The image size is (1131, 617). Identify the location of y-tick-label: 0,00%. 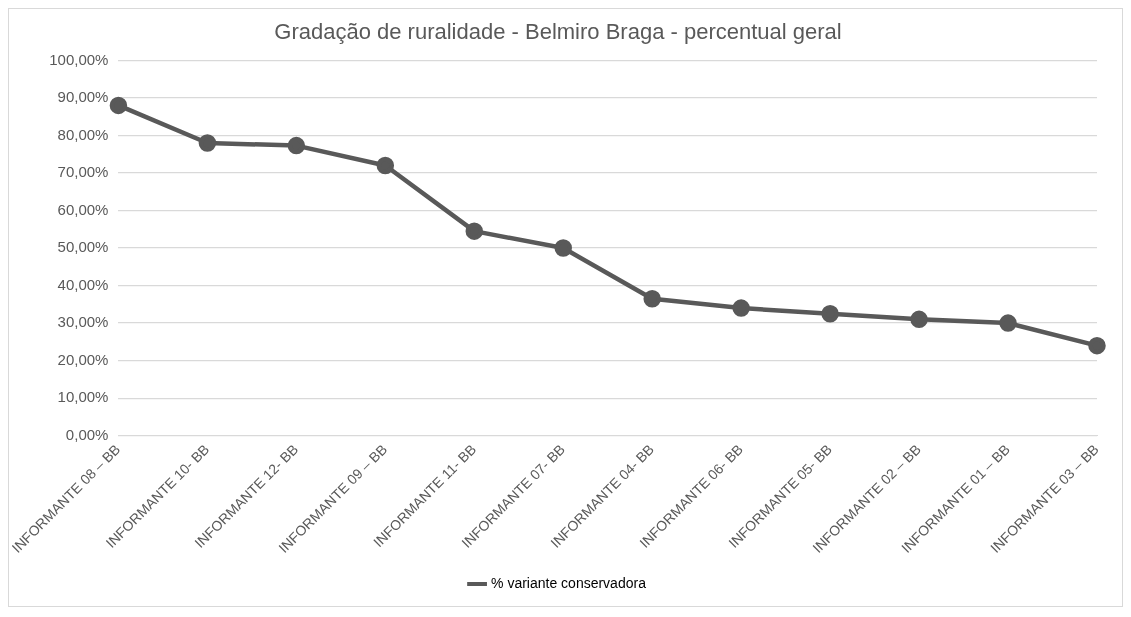
(87, 434).